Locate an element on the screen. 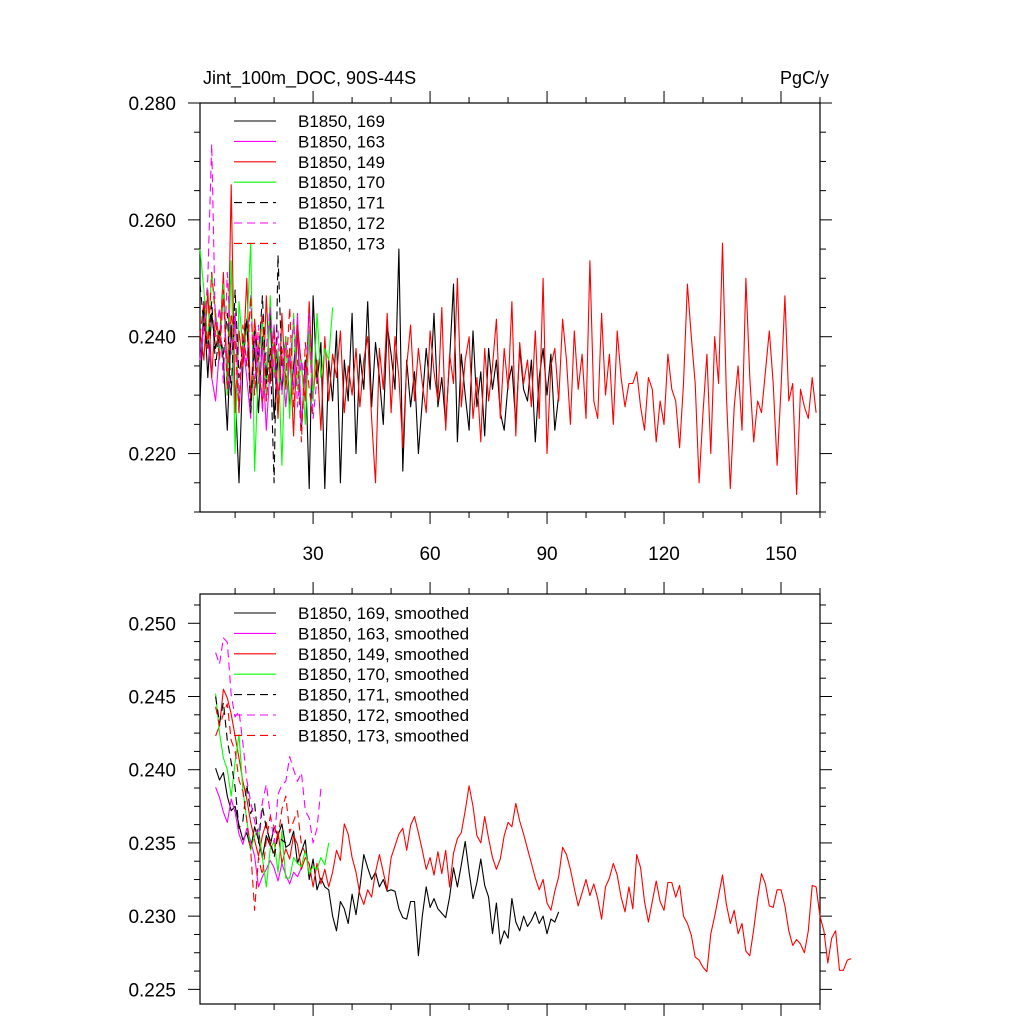 This screenshot has width=1024, height=1024. legend-label: B1850, 172, smoothed is located at coordinates (383, 715).